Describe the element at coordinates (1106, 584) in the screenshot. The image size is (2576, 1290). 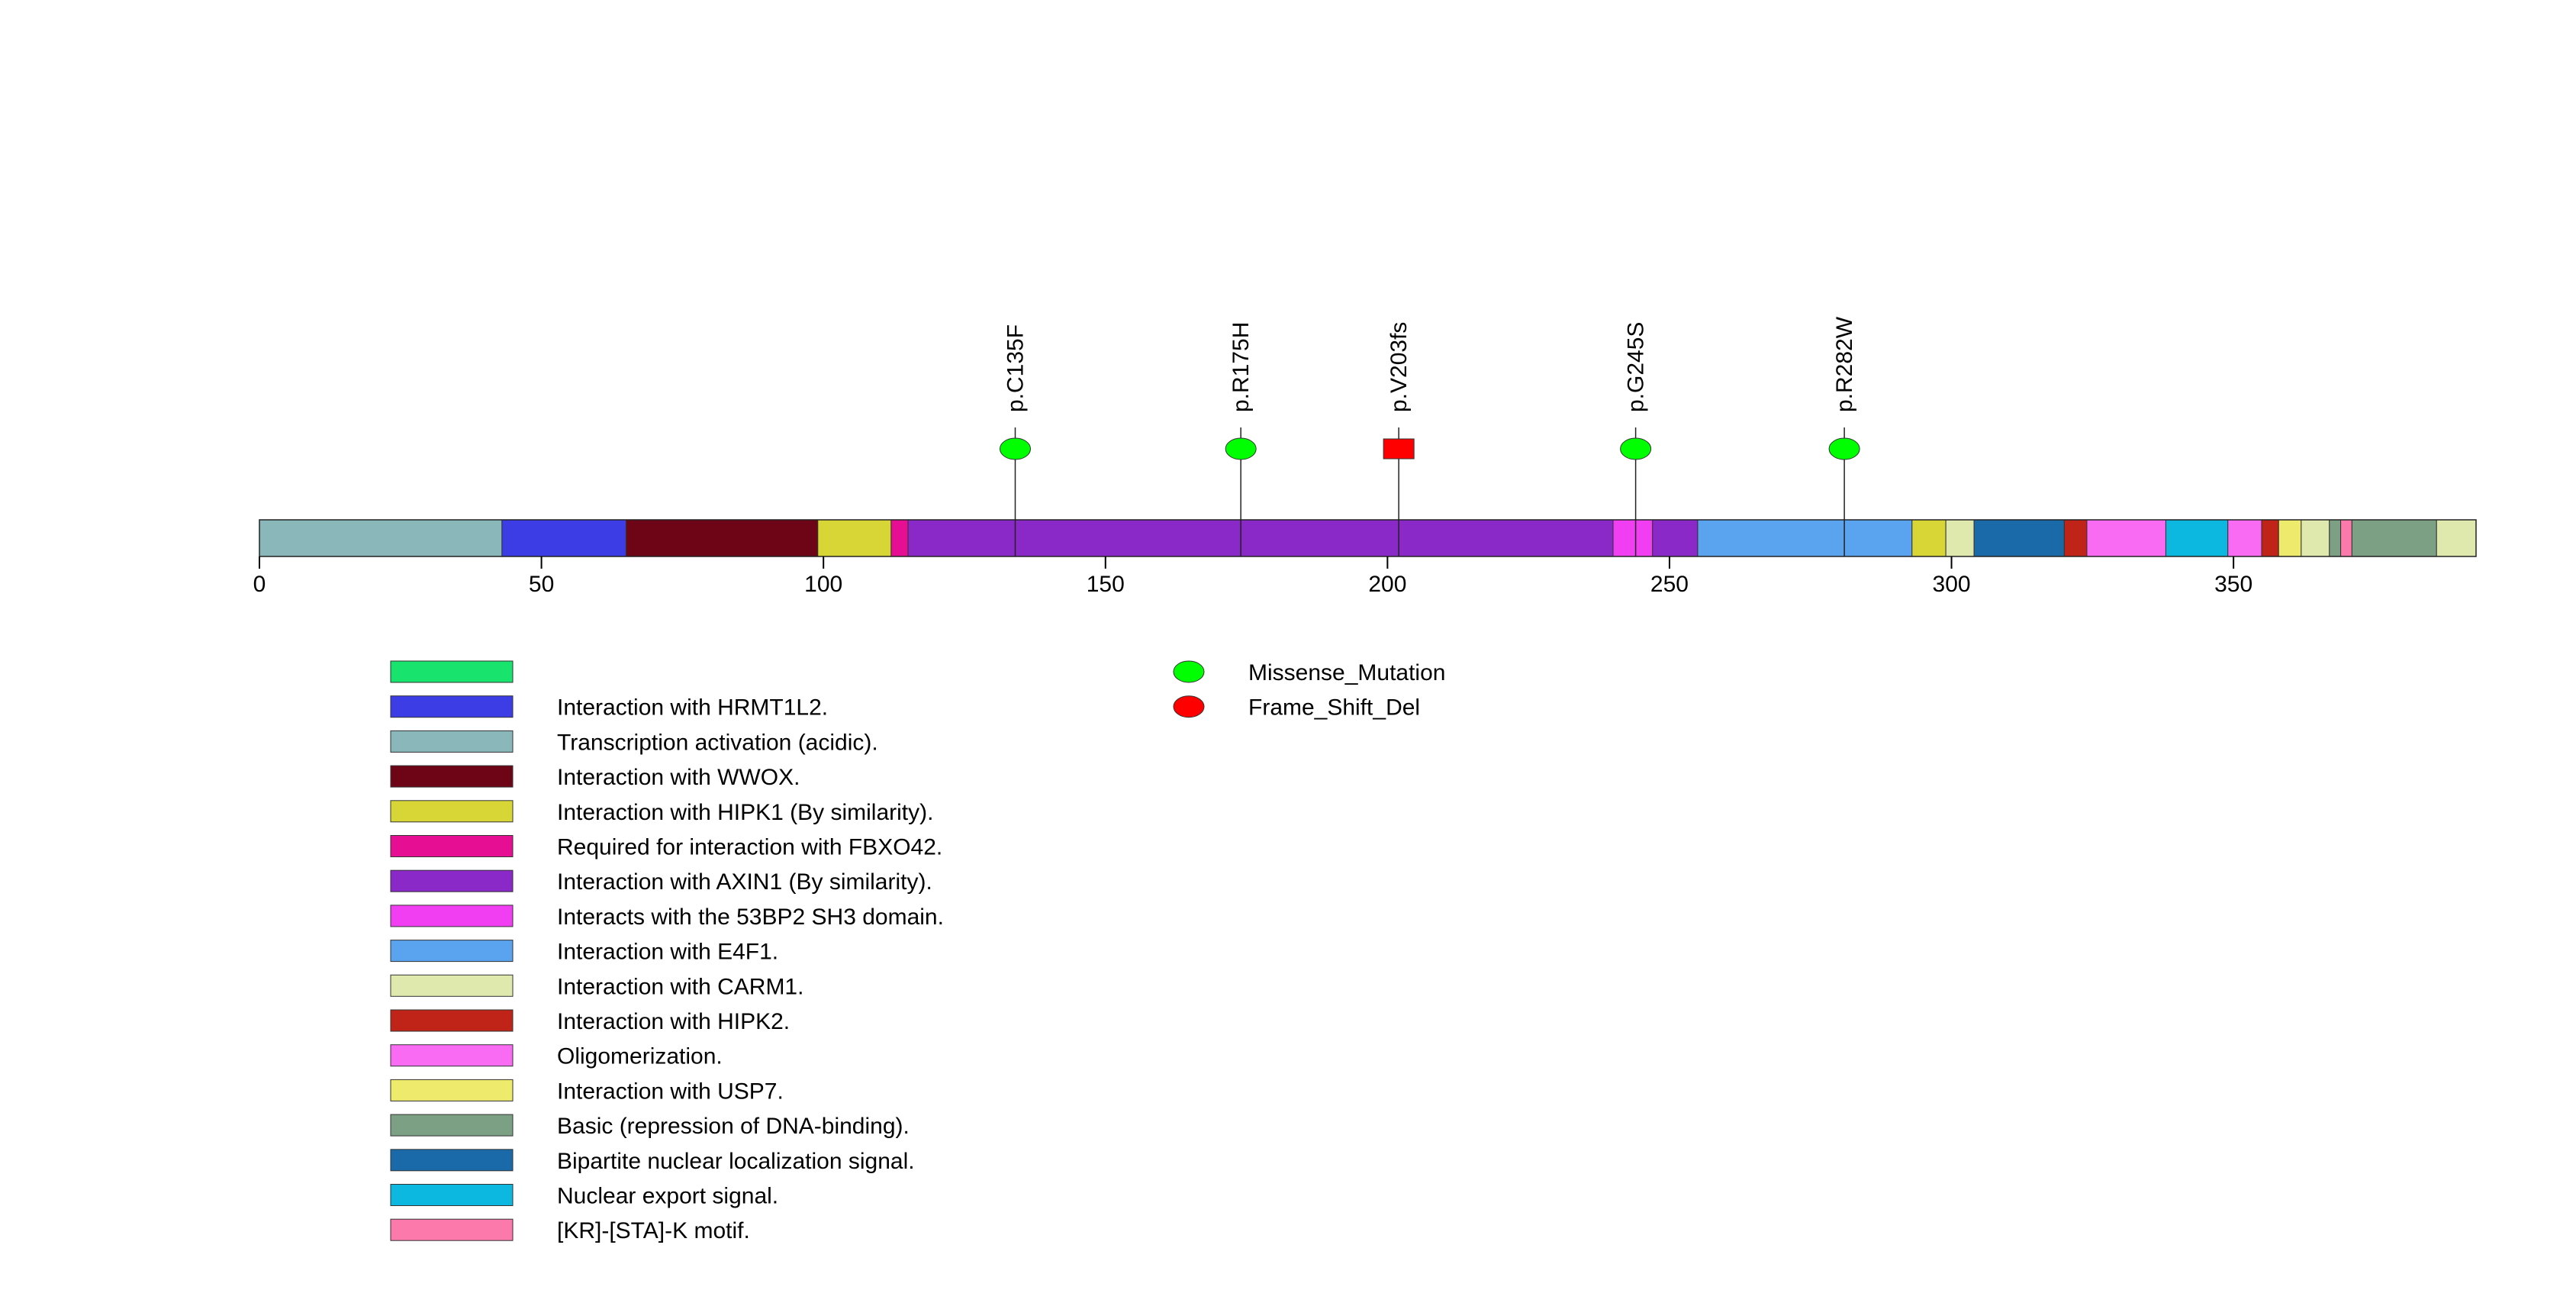
I see `x-axis-tick-label: 150` at that location.